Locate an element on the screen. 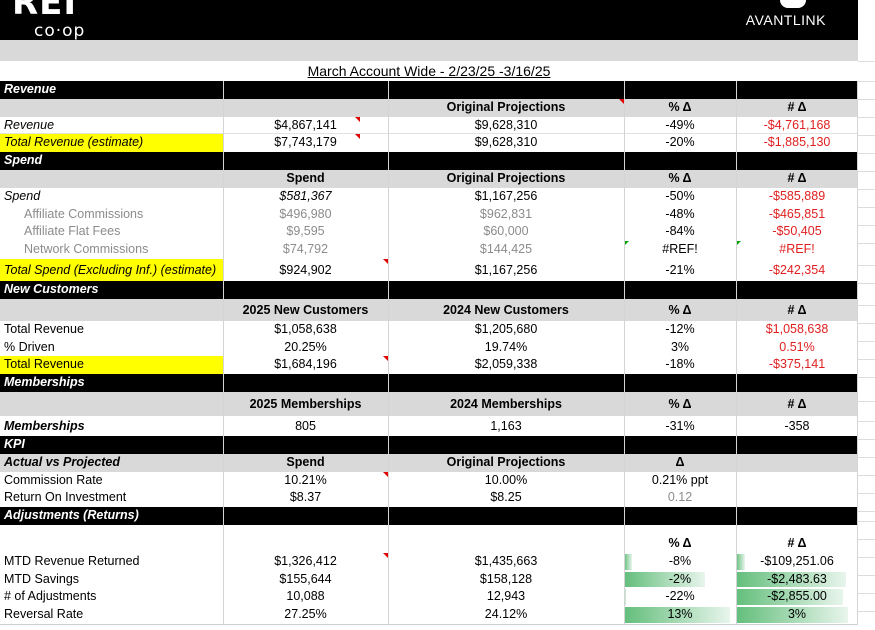  pct-change-cell: -2% is located at coordinates (680, 580).